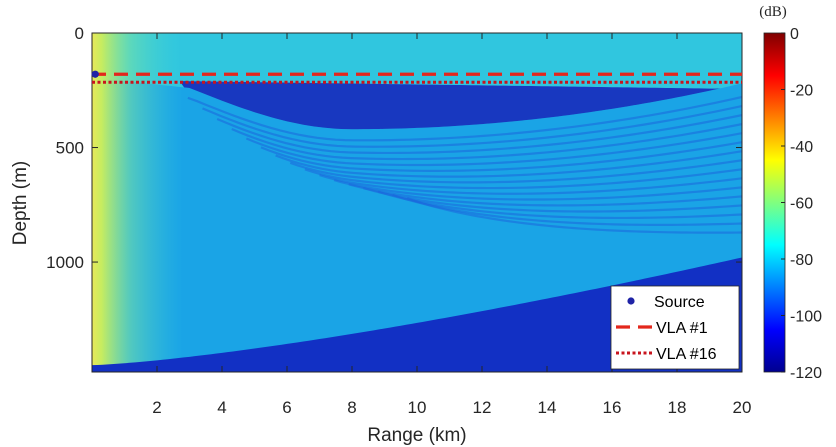  What do you see at coordinates (221, 407) in the screenshot?
I see `x-tick-label: 4` at bounding box center [221, 407].